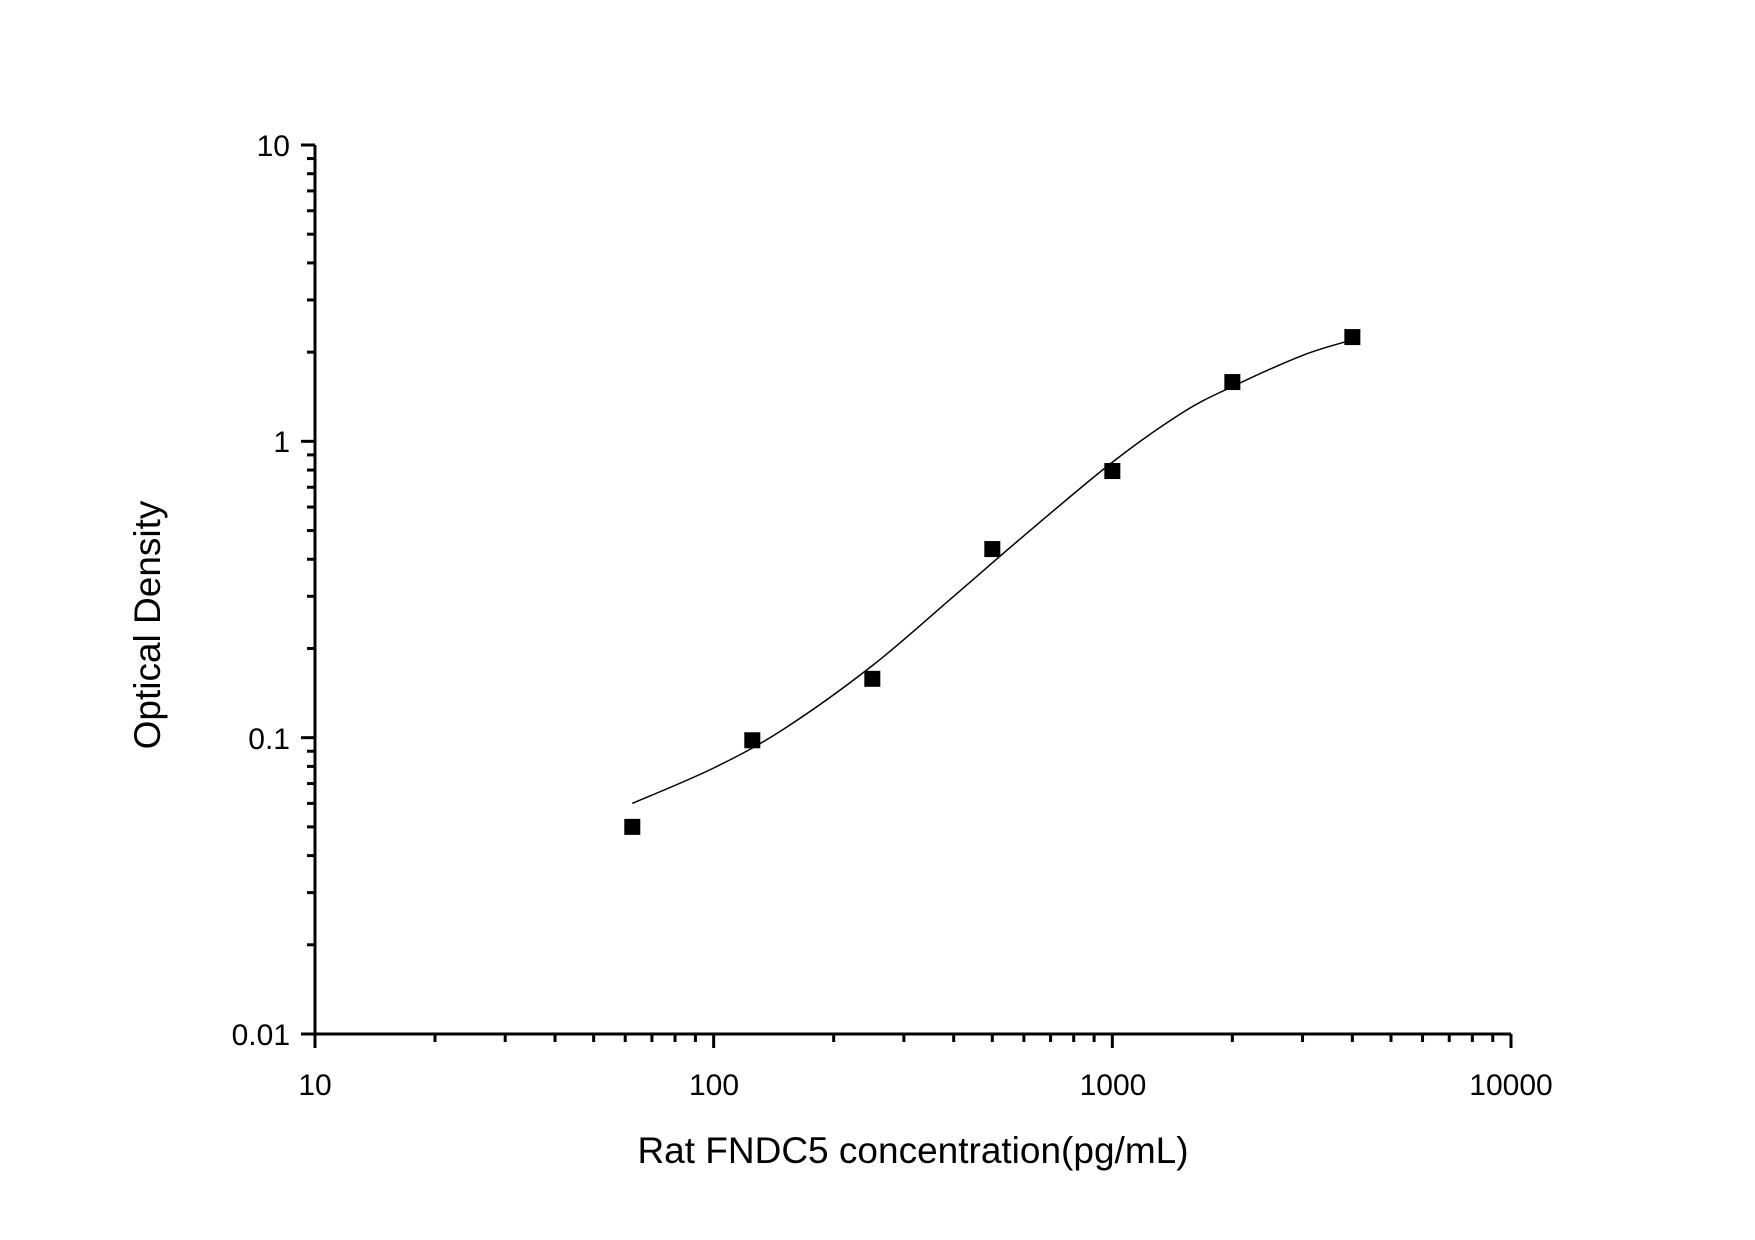 This screenshot has width=1755, height=1240. Describe the element at coordinates (714, 1085) in the screenshot. I see `x-tick-label: 100` at that location.